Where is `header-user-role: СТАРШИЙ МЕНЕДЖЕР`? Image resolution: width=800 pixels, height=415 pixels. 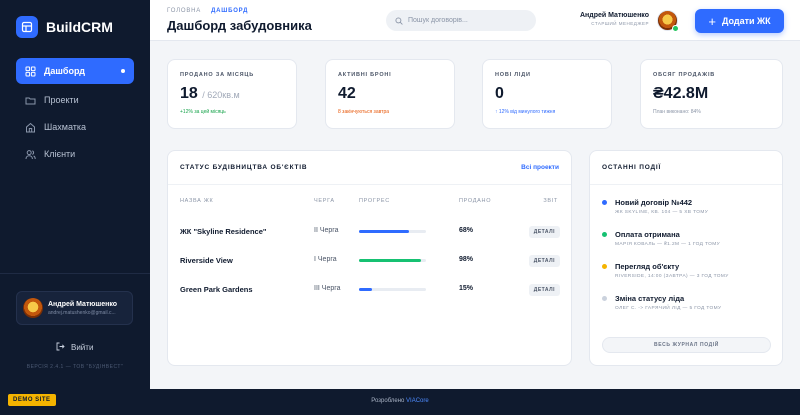
header-user-role: СТАРШИЙ МЕНЕДЖЕР is located at coordinates (620, 23).